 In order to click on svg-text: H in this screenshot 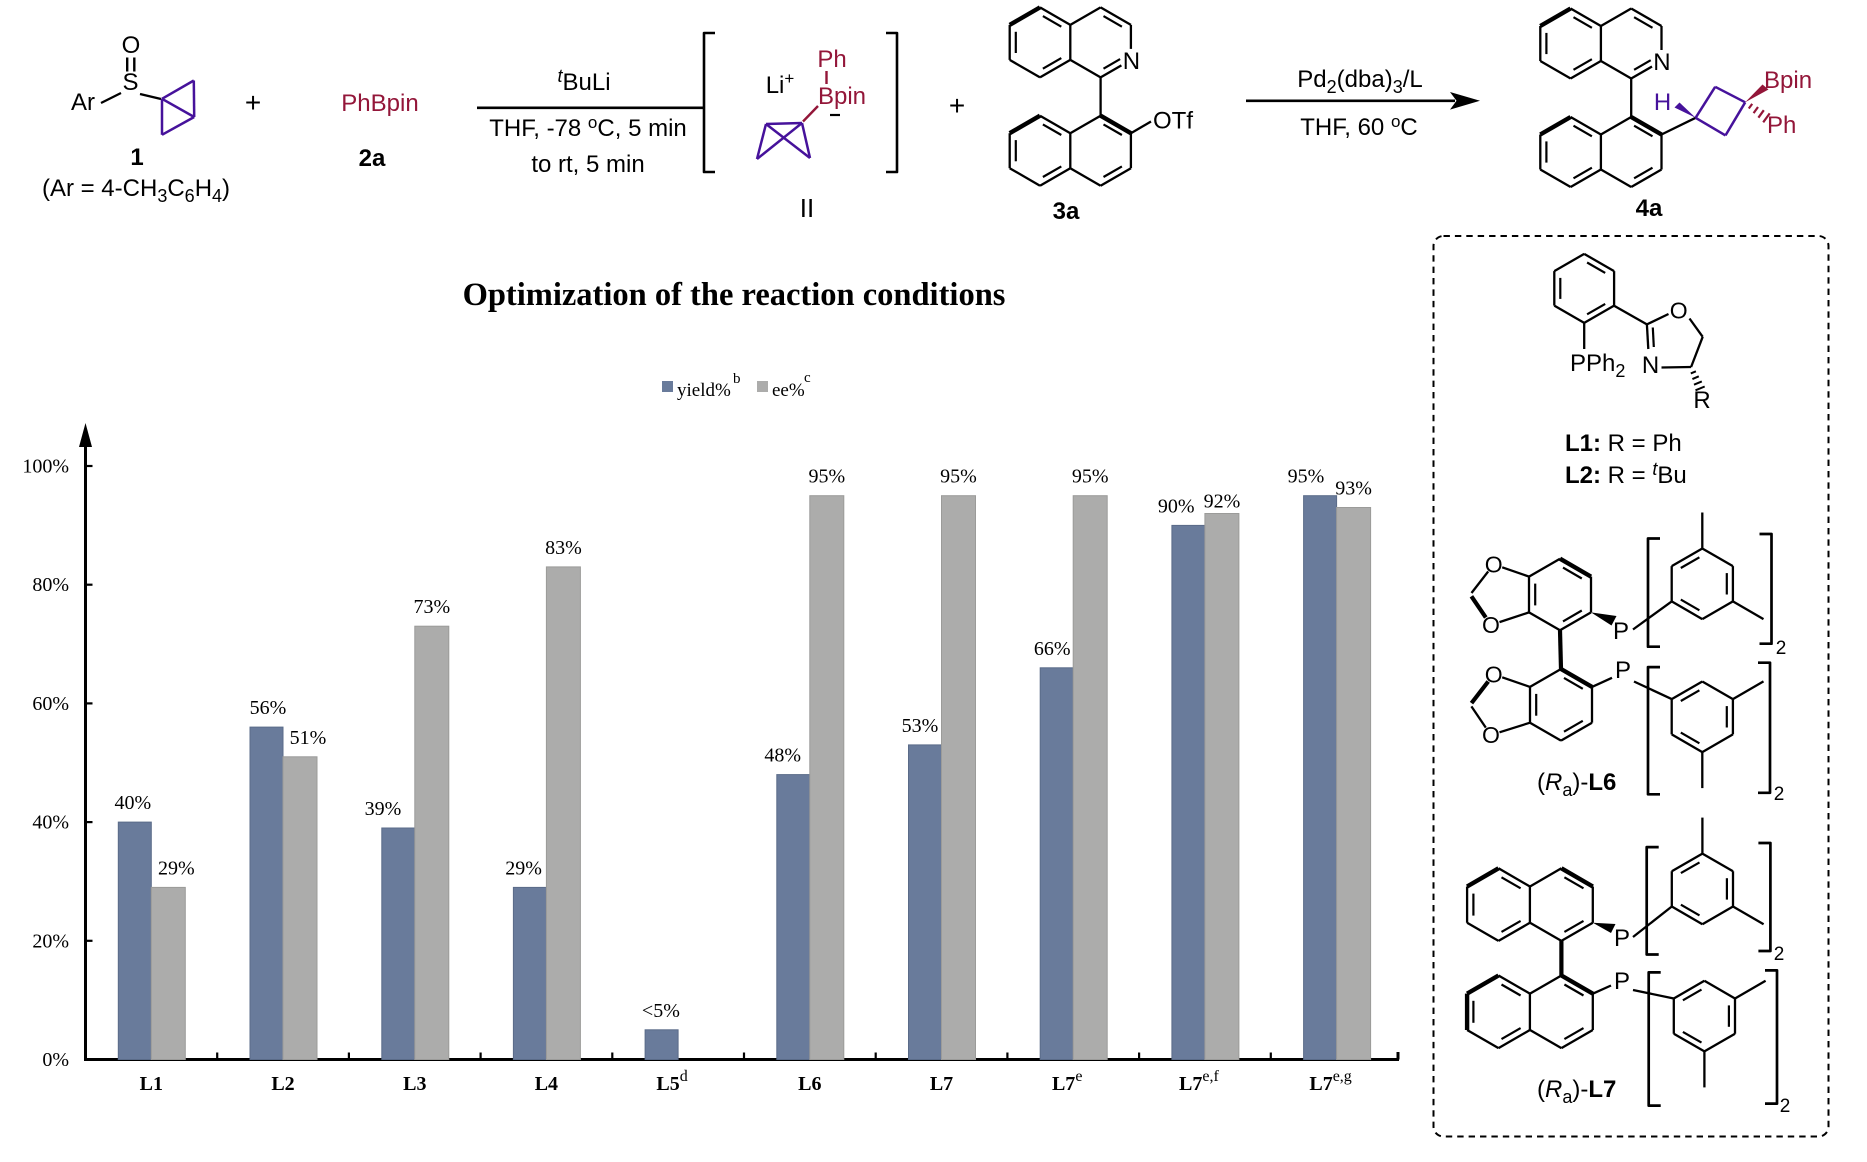, I will do `click(1662, 102)`.